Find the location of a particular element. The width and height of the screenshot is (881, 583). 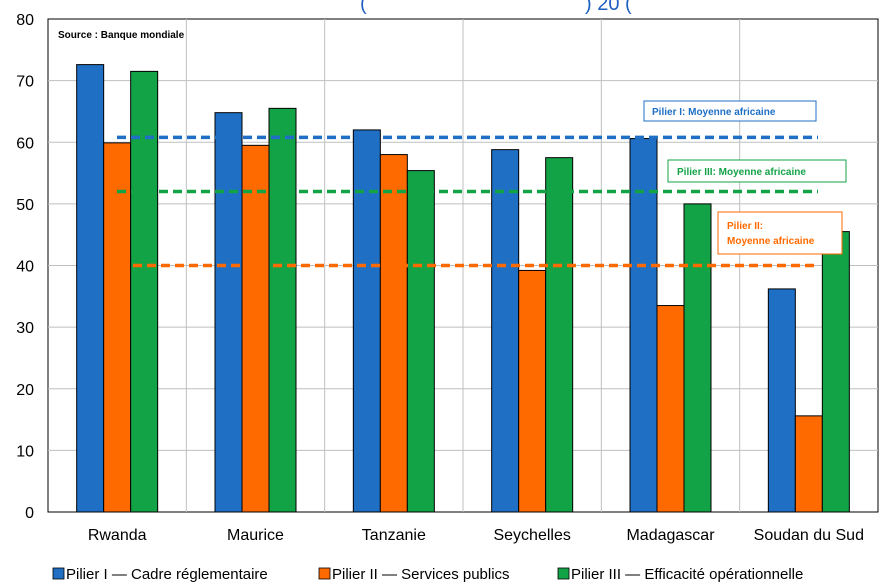

bar-maurice-s3 is located at coordinates (282, 310).